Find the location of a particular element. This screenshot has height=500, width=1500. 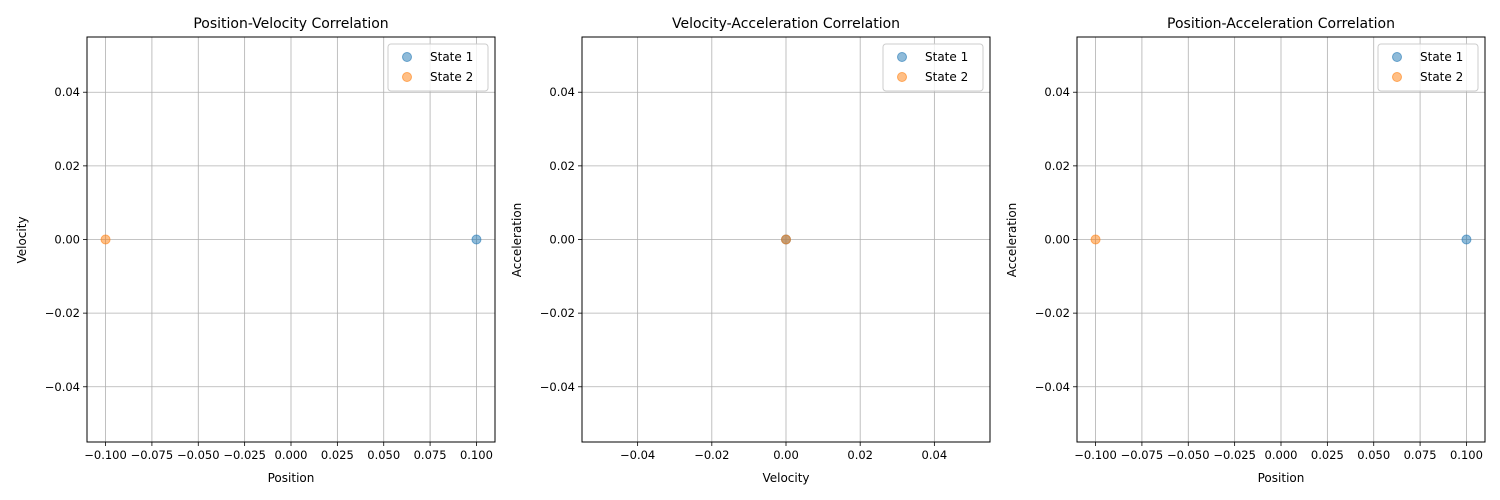

x-tick-label: 0.00 is located at coordinates (786, 455).